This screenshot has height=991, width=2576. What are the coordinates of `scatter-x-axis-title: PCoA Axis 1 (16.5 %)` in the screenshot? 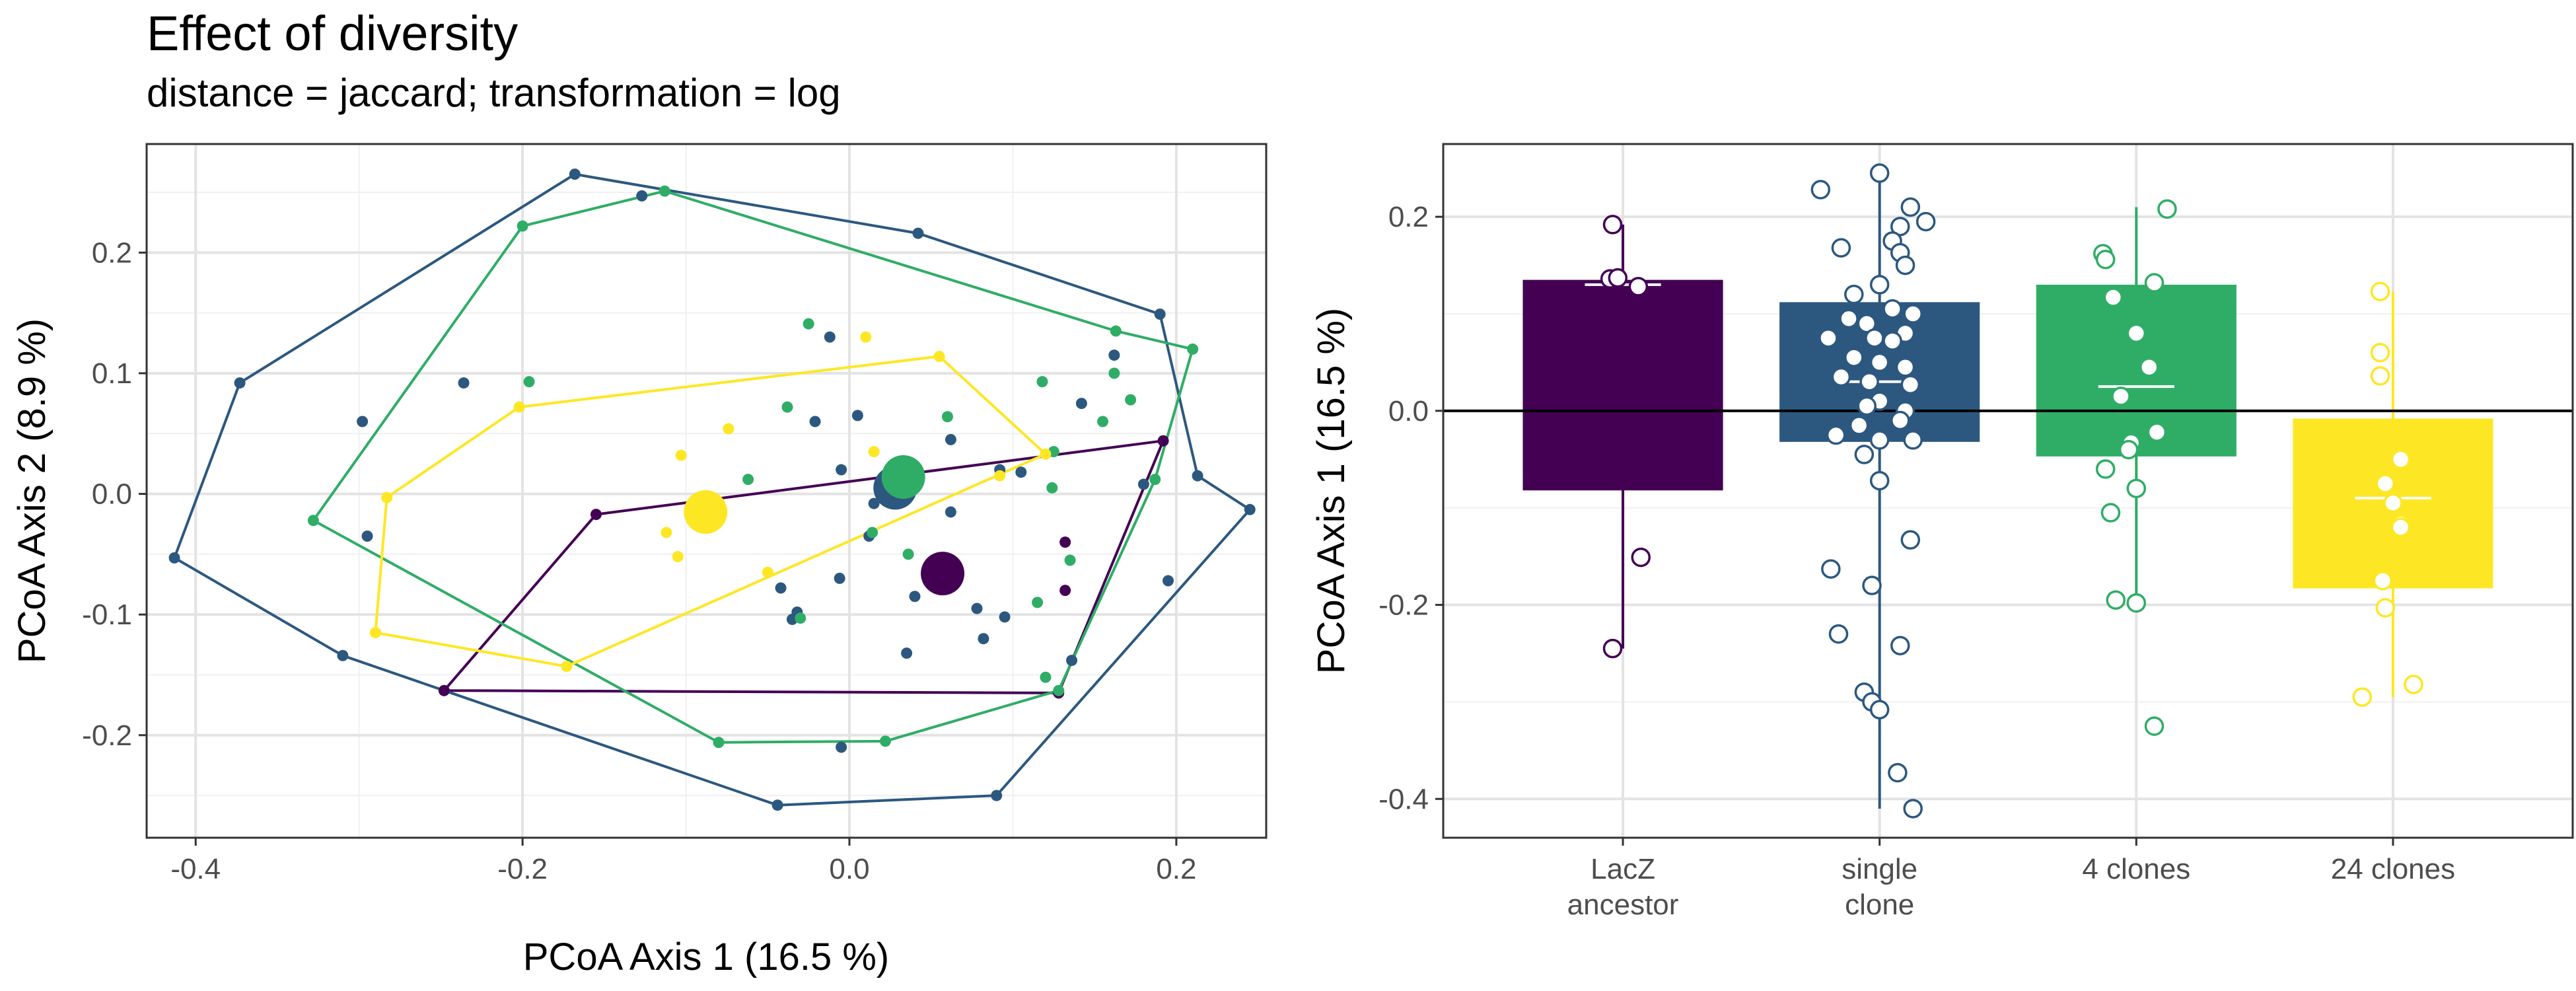 It's located at (706, 957).